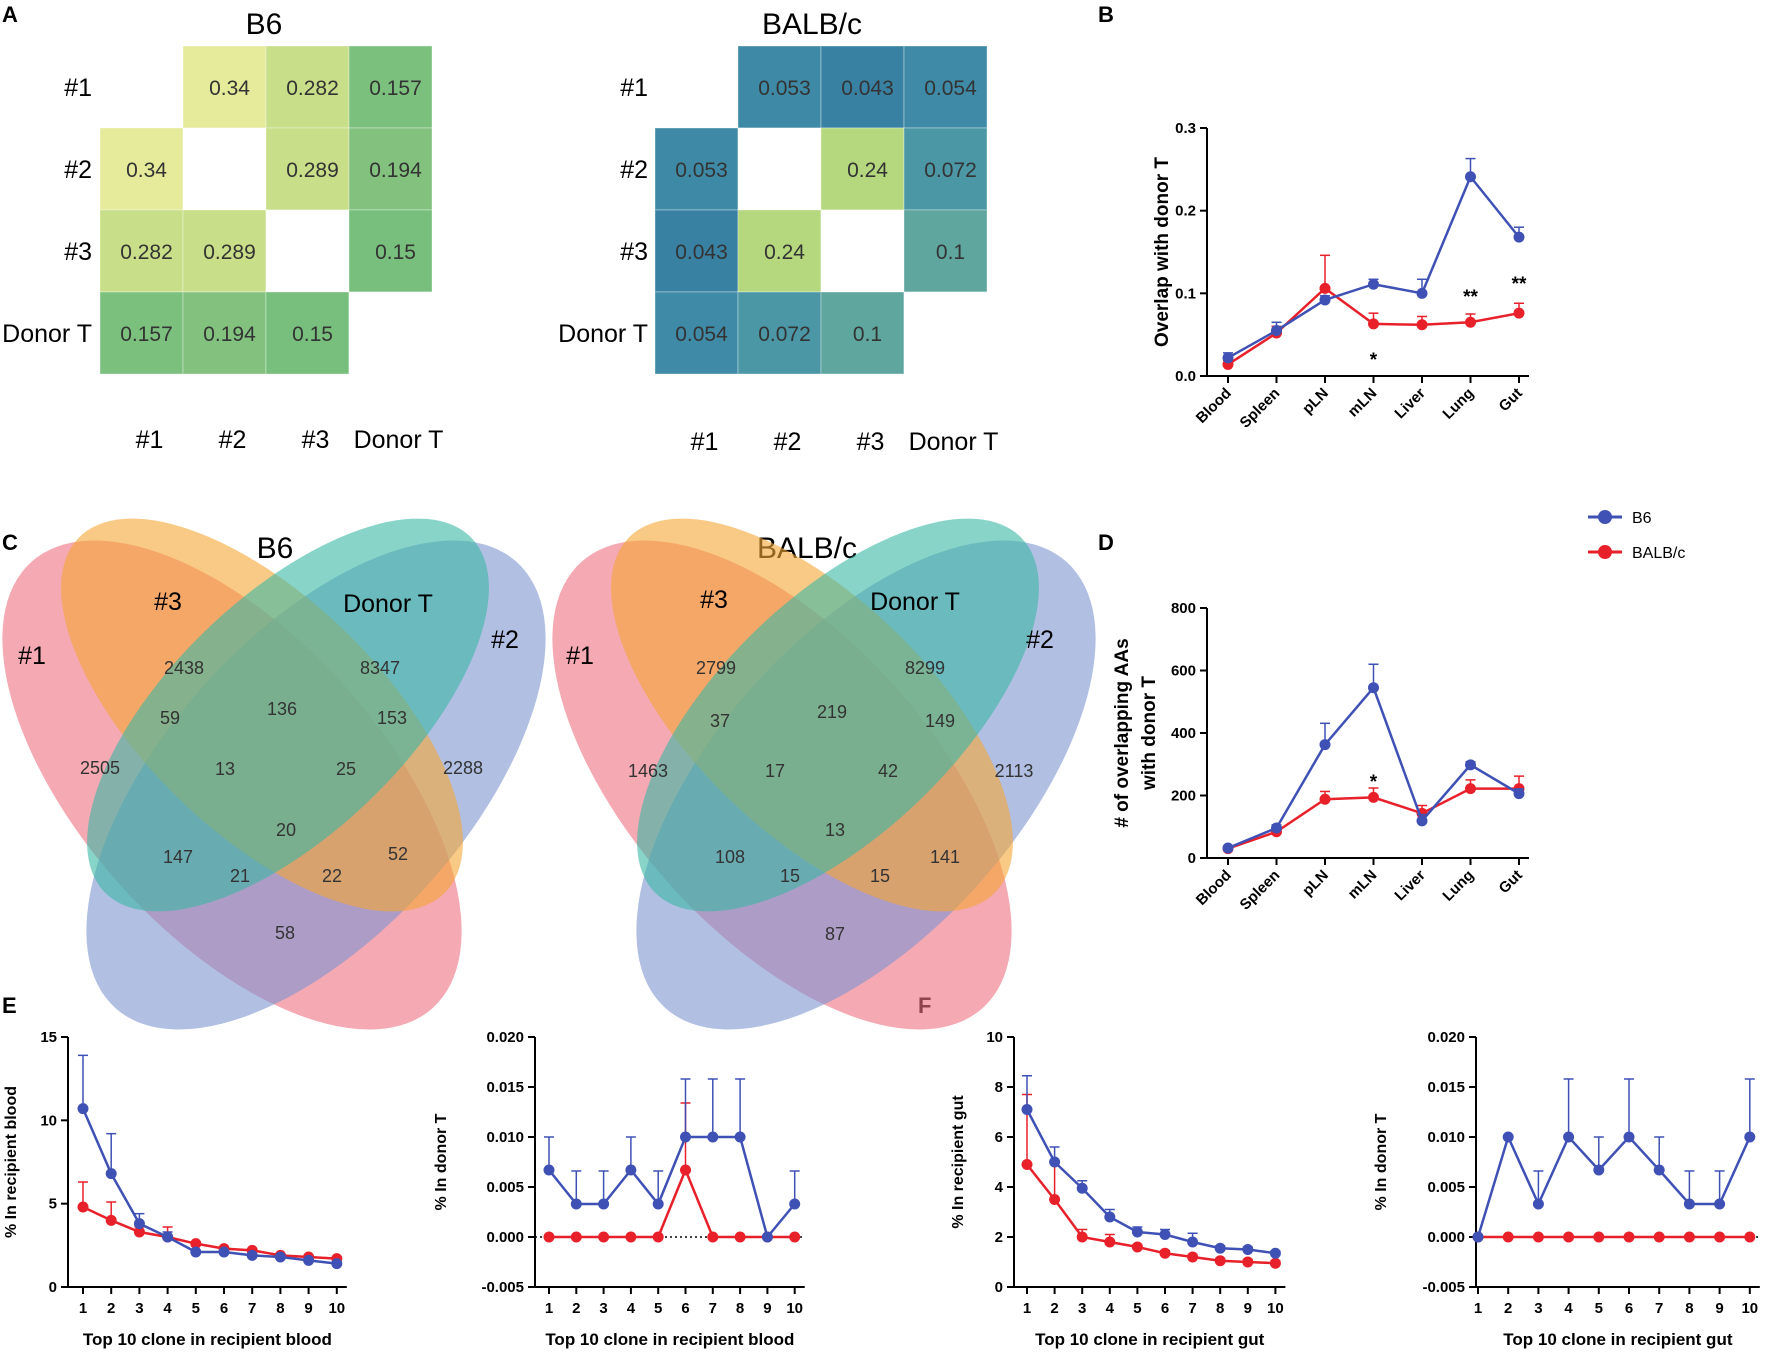  I want to click on venn-balbc-region: 2113, so click(1014, 771).